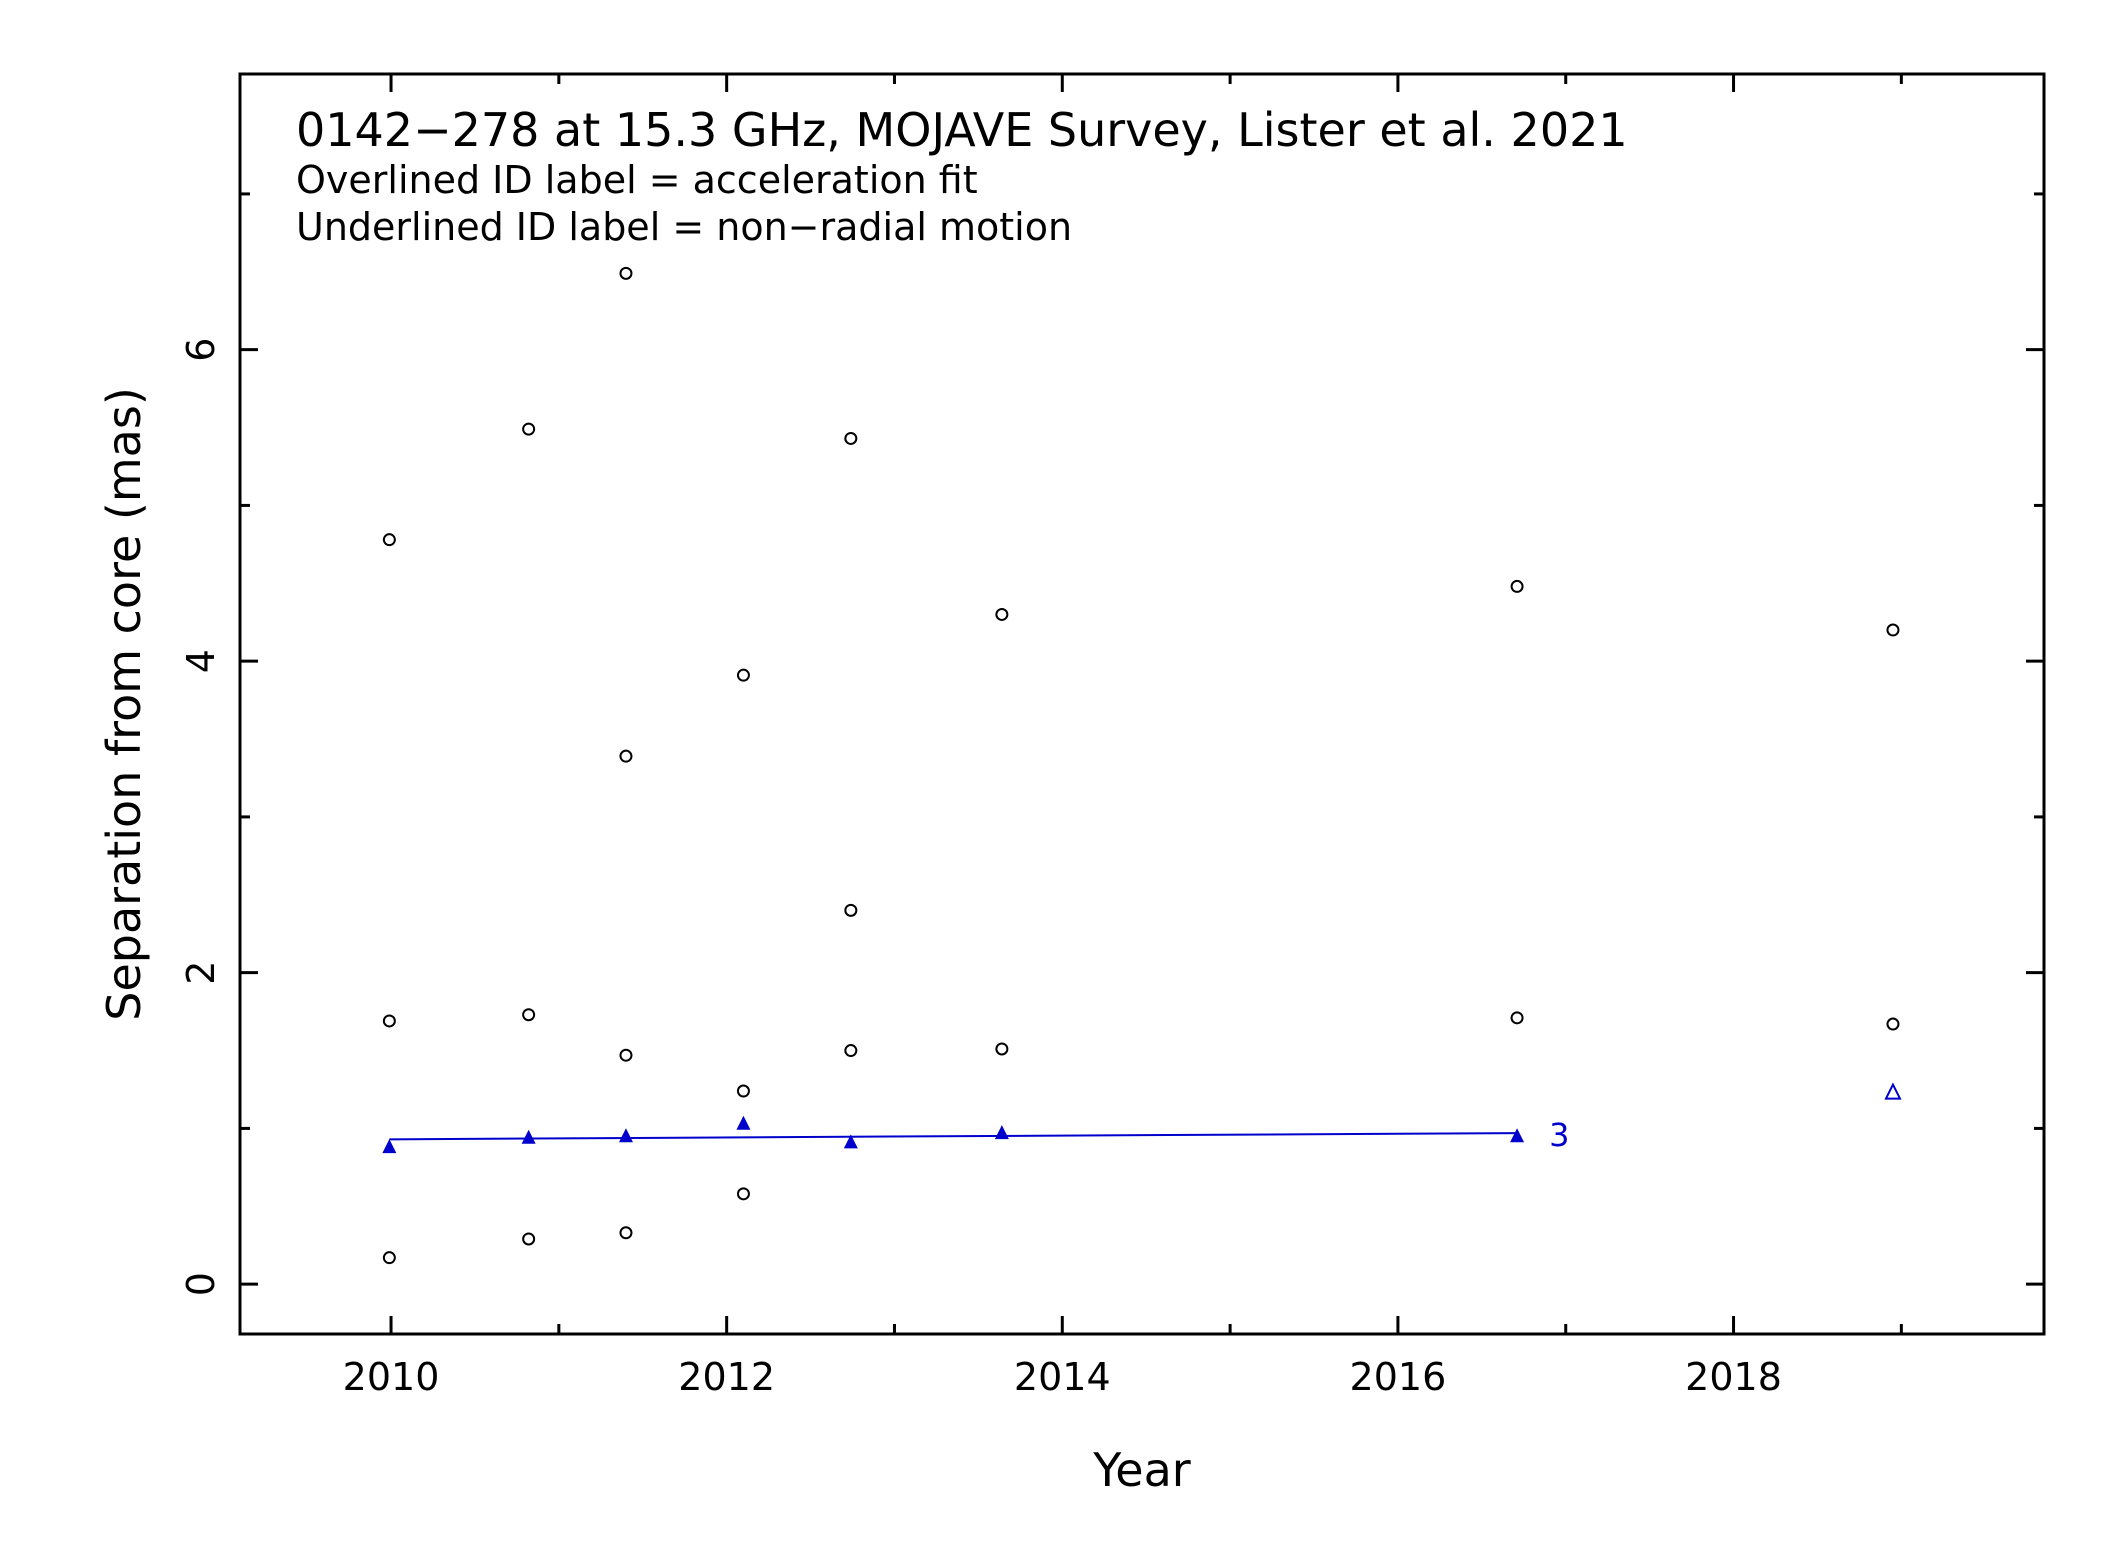 Image resolution: width=2127 pixels, height=1546 pixels. I want to click on y-tick-label: 6, so click(201, 350).